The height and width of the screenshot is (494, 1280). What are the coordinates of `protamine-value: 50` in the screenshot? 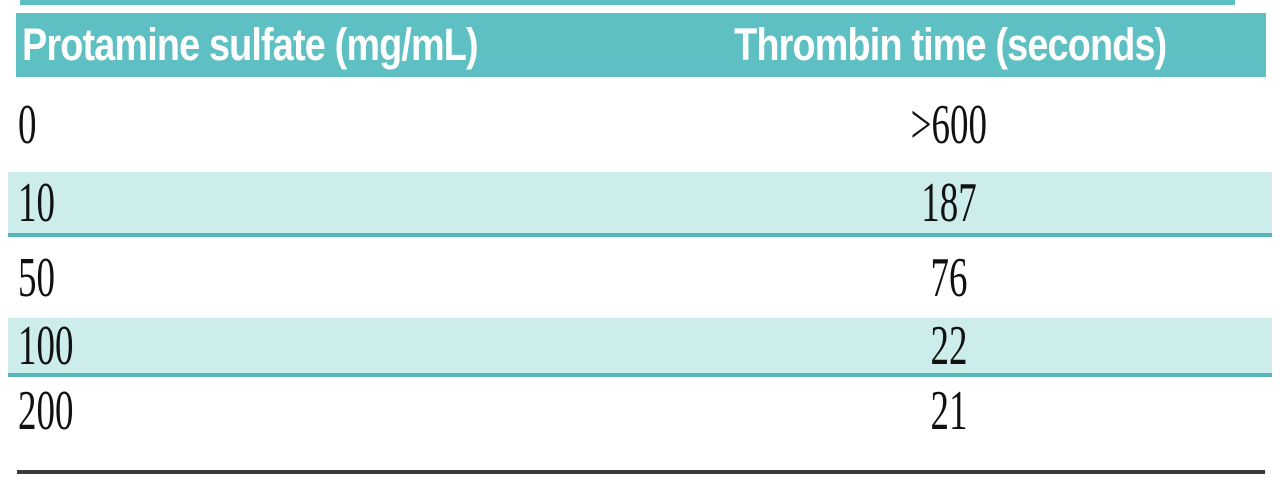 It's located at (36, 277).